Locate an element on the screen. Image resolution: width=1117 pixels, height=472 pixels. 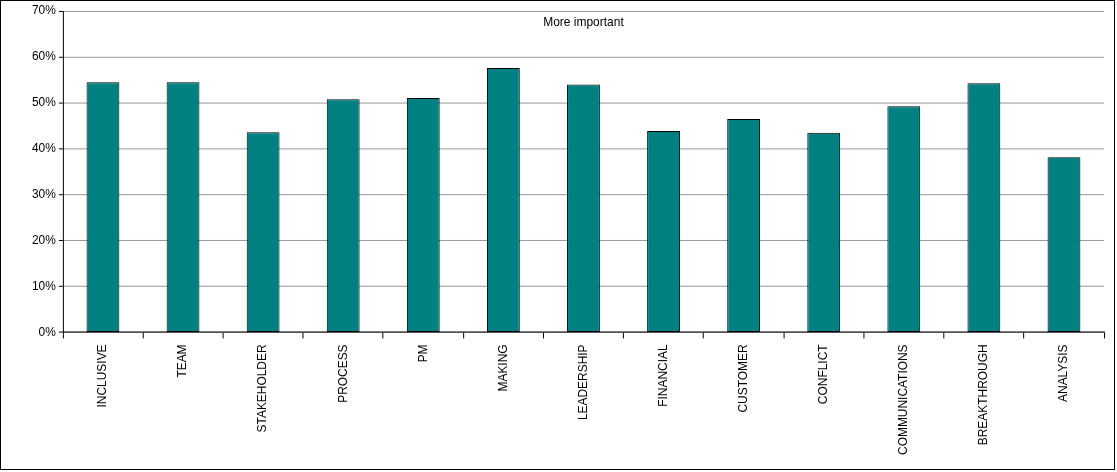
y-tick-label: 0% is located at coordinates (47, 331).